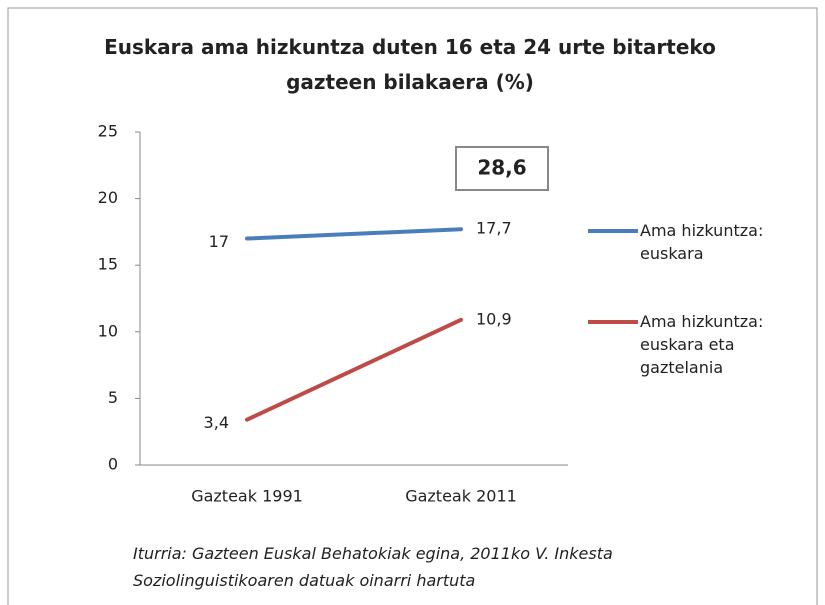  I want to click on annotation-box, so click(502, 168).